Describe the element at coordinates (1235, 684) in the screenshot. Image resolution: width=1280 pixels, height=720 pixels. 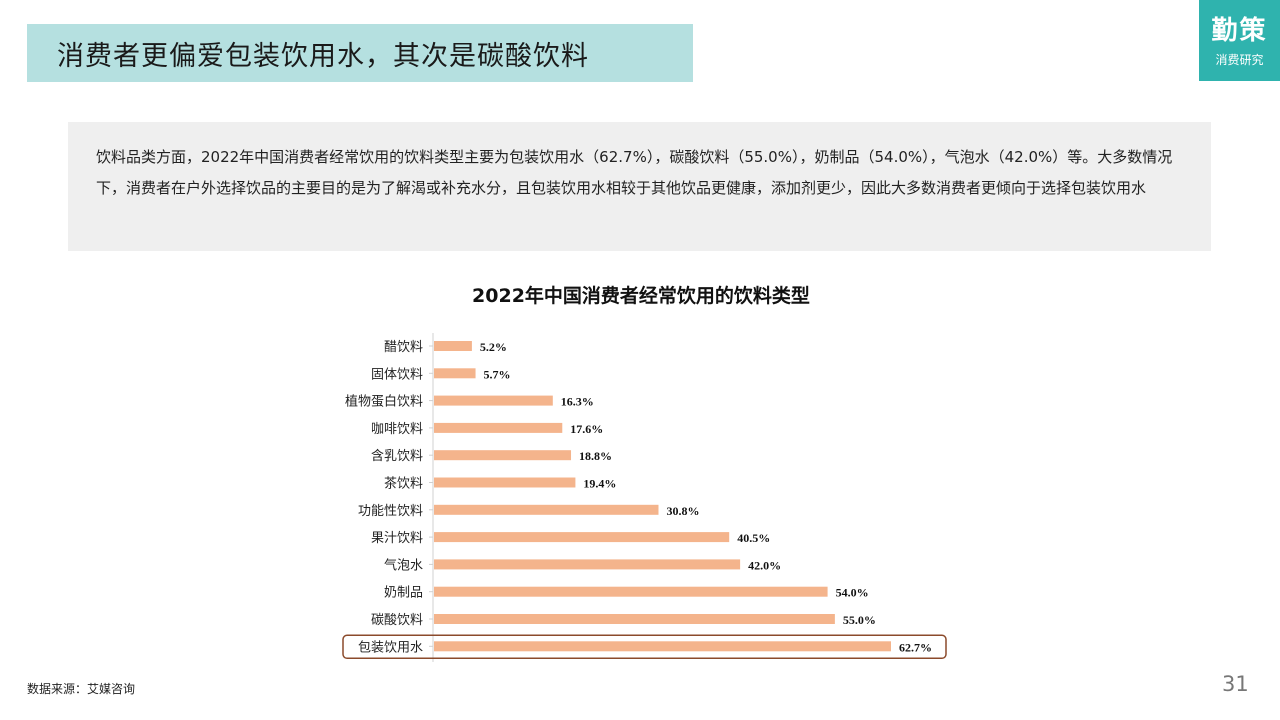
I see `page-number: 31` at that location.